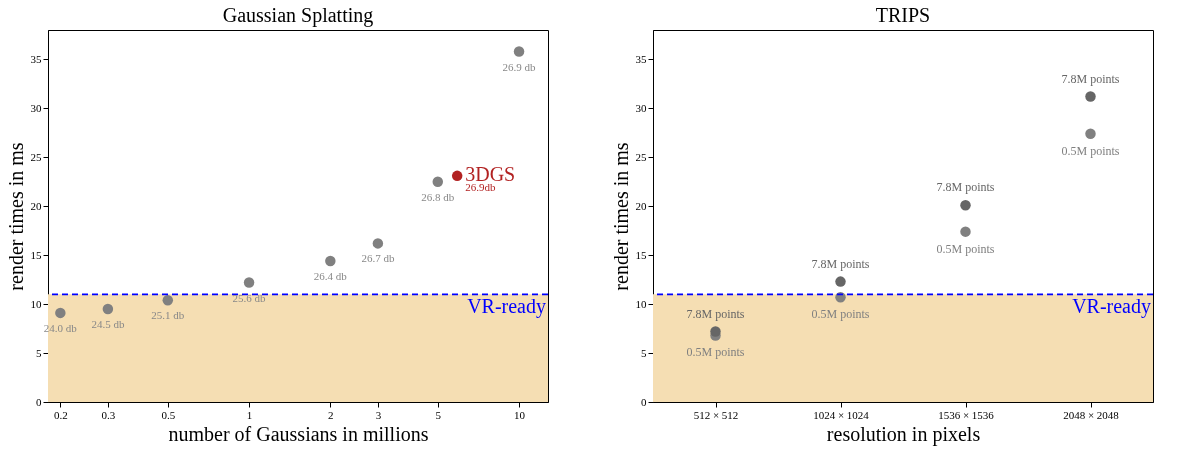  I want to click on x-tick-label: 1536 × 1536, so click(966, 414).